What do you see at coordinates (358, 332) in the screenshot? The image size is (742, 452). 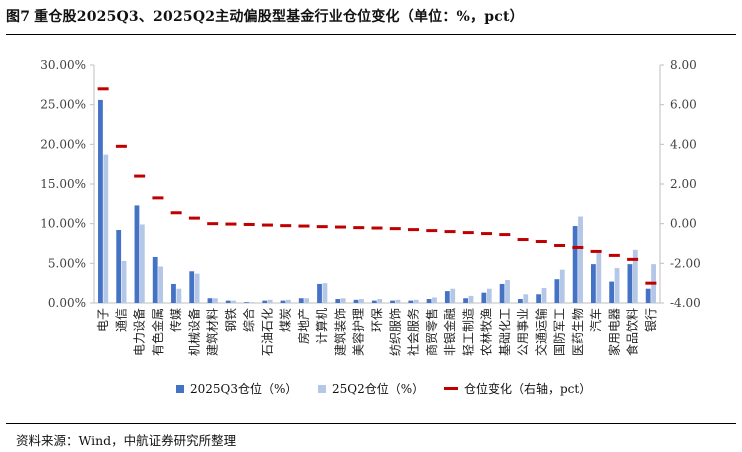 I see `category-label: 美容护理` at bounding box center [358, 332].